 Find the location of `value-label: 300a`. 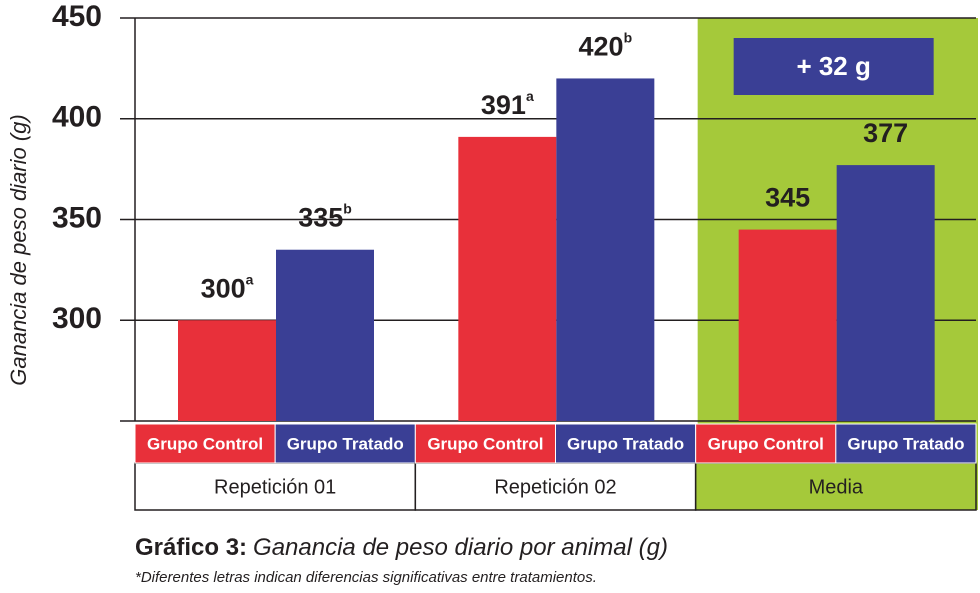

value-label: 300a is located at coordinates (227, 287).